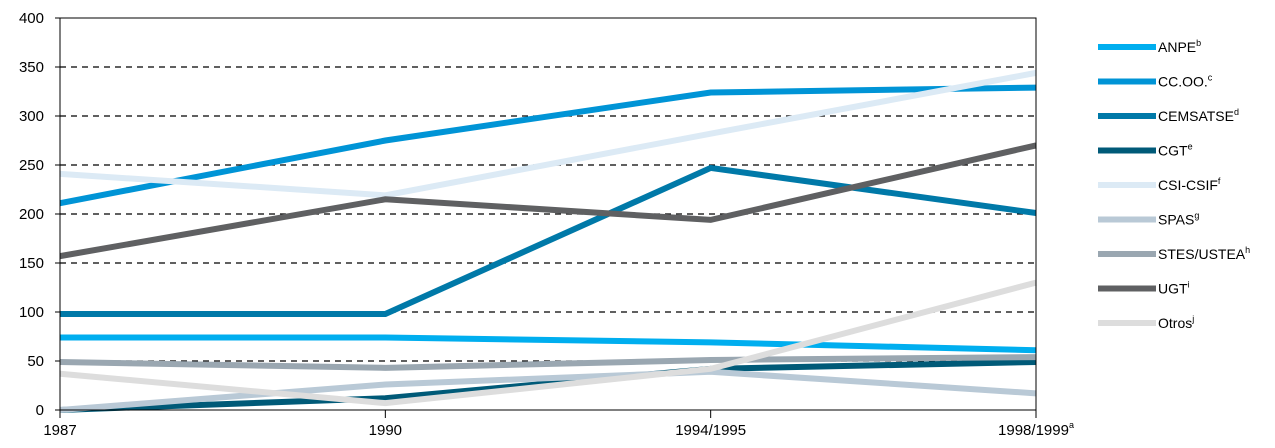  What do you see at coordinates (31, 67) in the screenshot?
I see `y-tick-label: 350` at bounding box center [31, 67].